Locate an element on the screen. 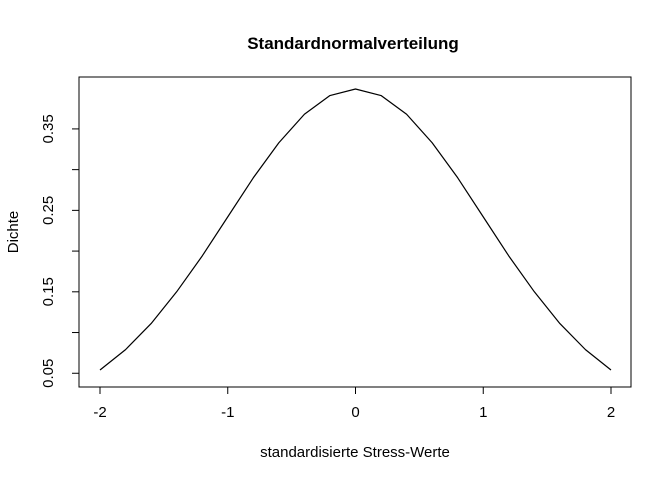  y-tick-label: 0.05 is located at coordinates (48, 373).